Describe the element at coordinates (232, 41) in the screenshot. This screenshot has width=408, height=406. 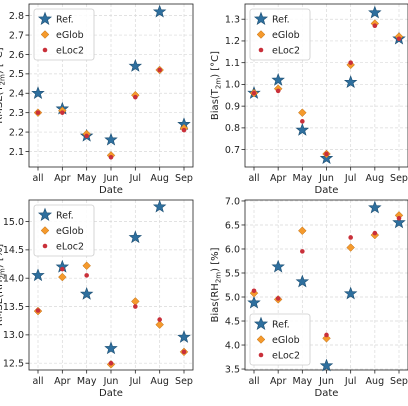
I see `y-tick-label: 1.2` at that location.